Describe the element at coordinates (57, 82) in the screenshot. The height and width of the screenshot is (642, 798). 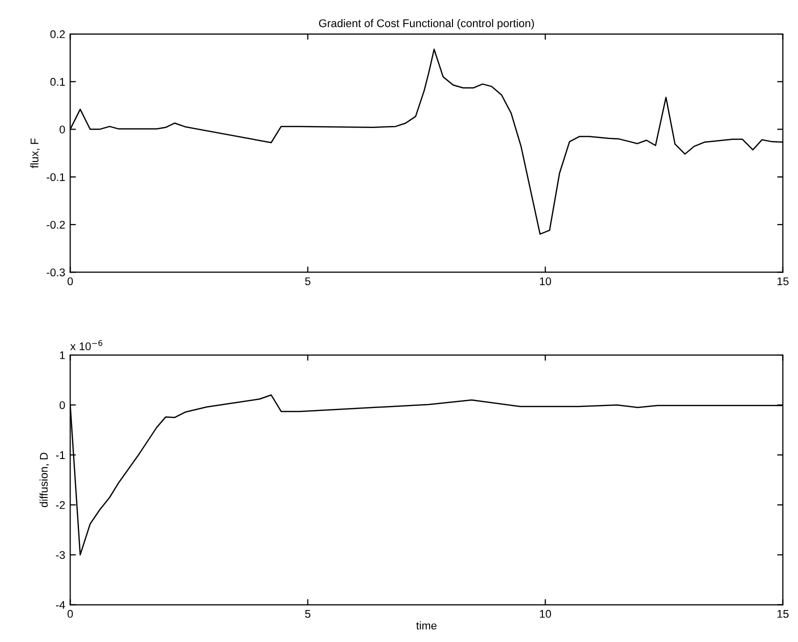
I see `y-tick-label: 0.1` at that location.